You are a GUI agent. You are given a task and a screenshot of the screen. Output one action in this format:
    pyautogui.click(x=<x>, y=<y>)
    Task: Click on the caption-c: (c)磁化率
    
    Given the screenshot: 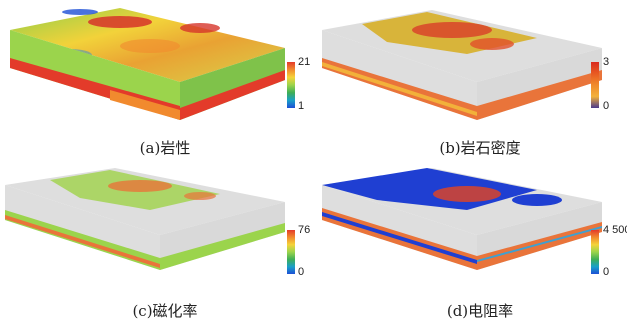 What is the action you would take?
    pyautogui.click(x=165, y=311)
    